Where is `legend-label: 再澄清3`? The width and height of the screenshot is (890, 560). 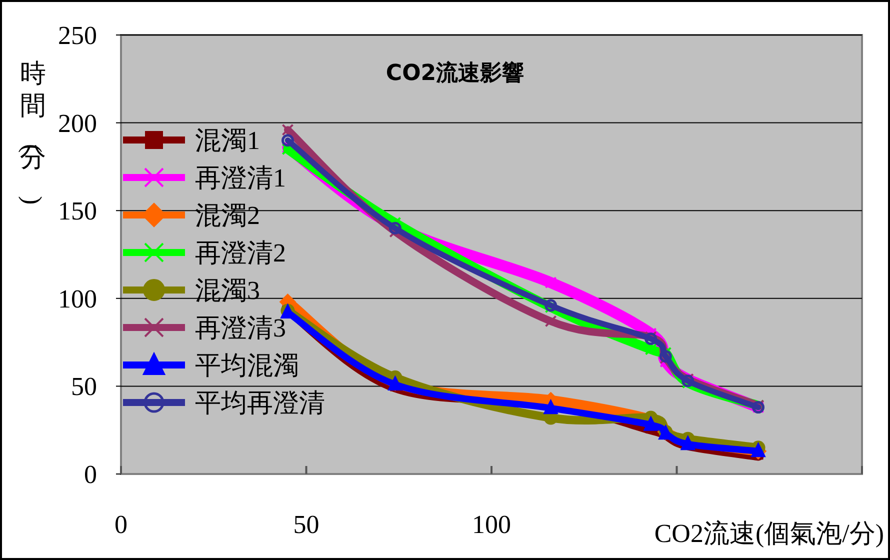 legend-label: 再澄清3 is located at coordinates (240, 328).